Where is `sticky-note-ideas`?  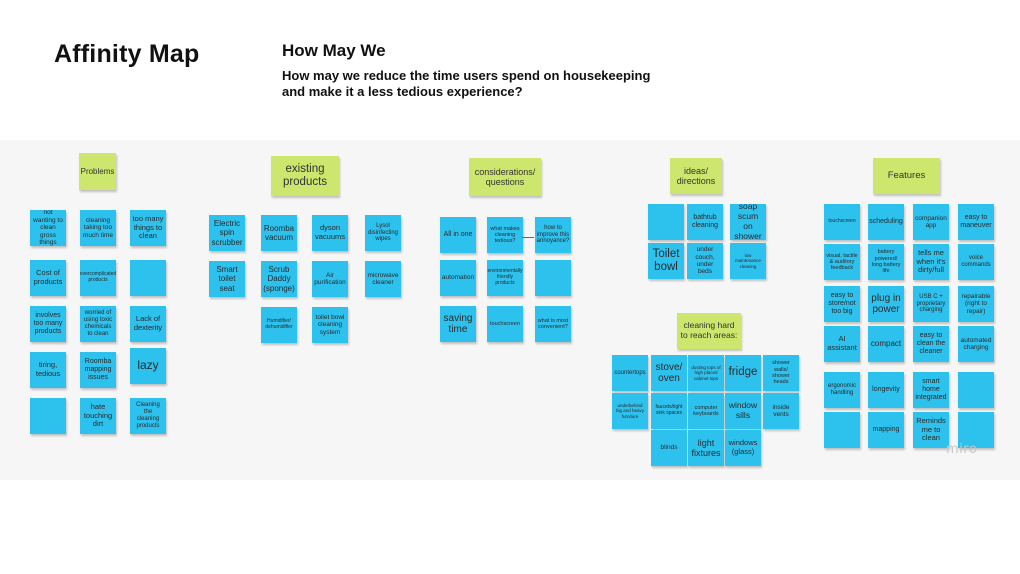
sticky-note-ideas is located at coordinates (666, 222).